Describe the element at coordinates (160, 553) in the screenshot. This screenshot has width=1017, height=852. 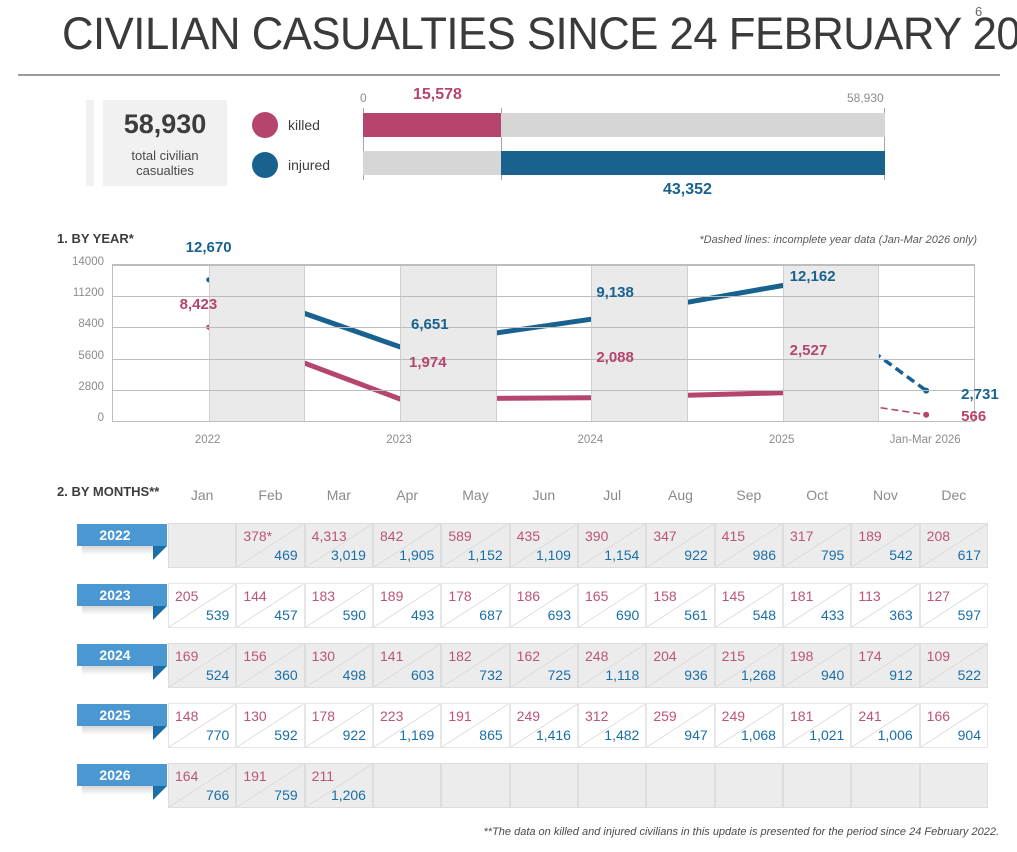
I see `year-tab-fold` at that location.